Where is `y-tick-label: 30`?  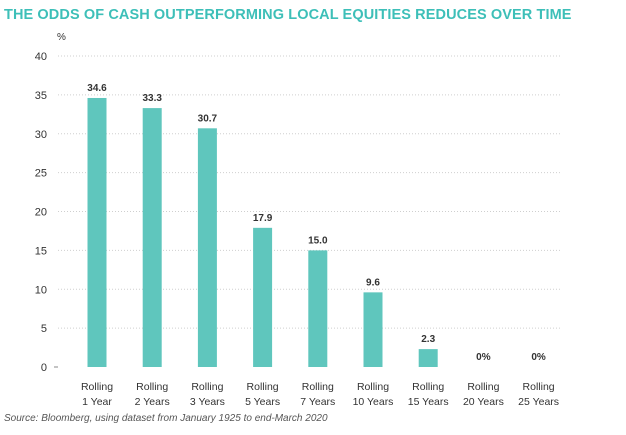
y-tick-label: 30 is located at coordinates (41, 135).